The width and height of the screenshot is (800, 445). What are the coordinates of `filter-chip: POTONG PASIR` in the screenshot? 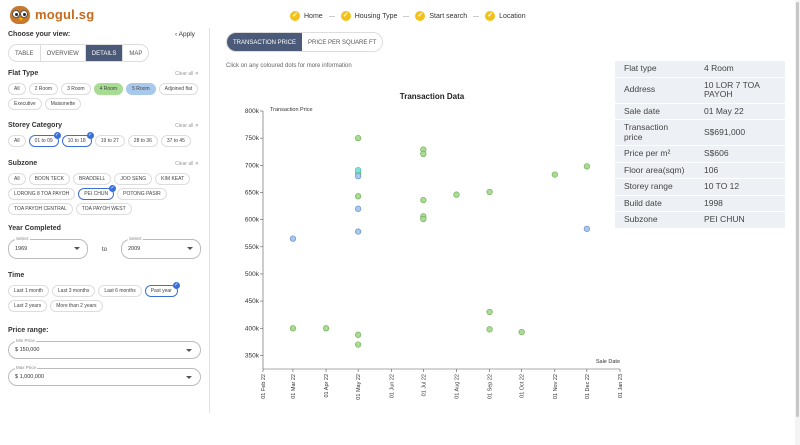 It's located at (142, 194).